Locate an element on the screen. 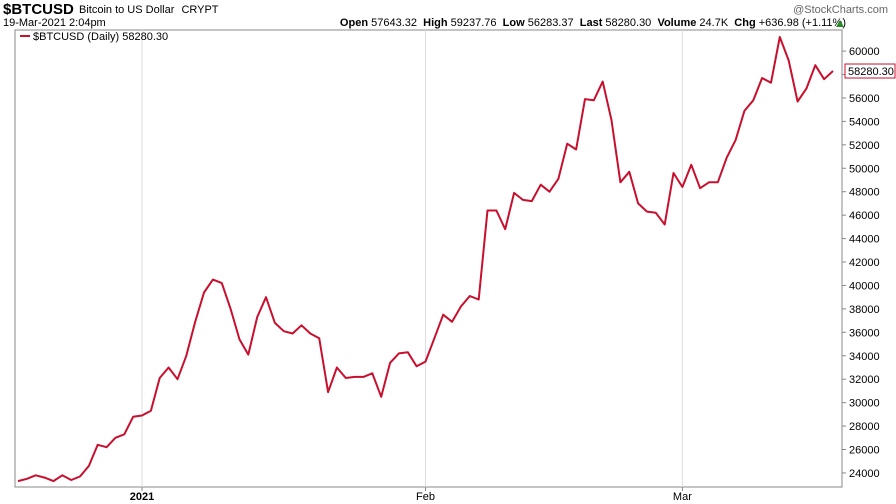  change-label: Chg is located at coordinates (745, 23).